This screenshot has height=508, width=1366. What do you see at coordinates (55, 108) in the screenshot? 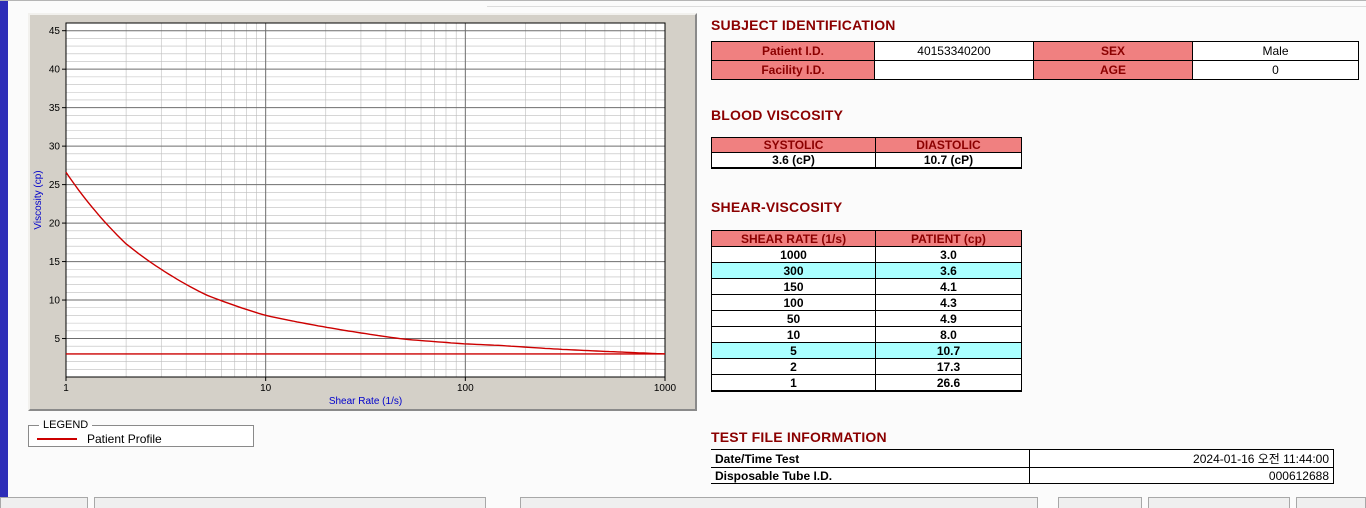
I see `svg-text: 35` at bounding box center [55, 108].